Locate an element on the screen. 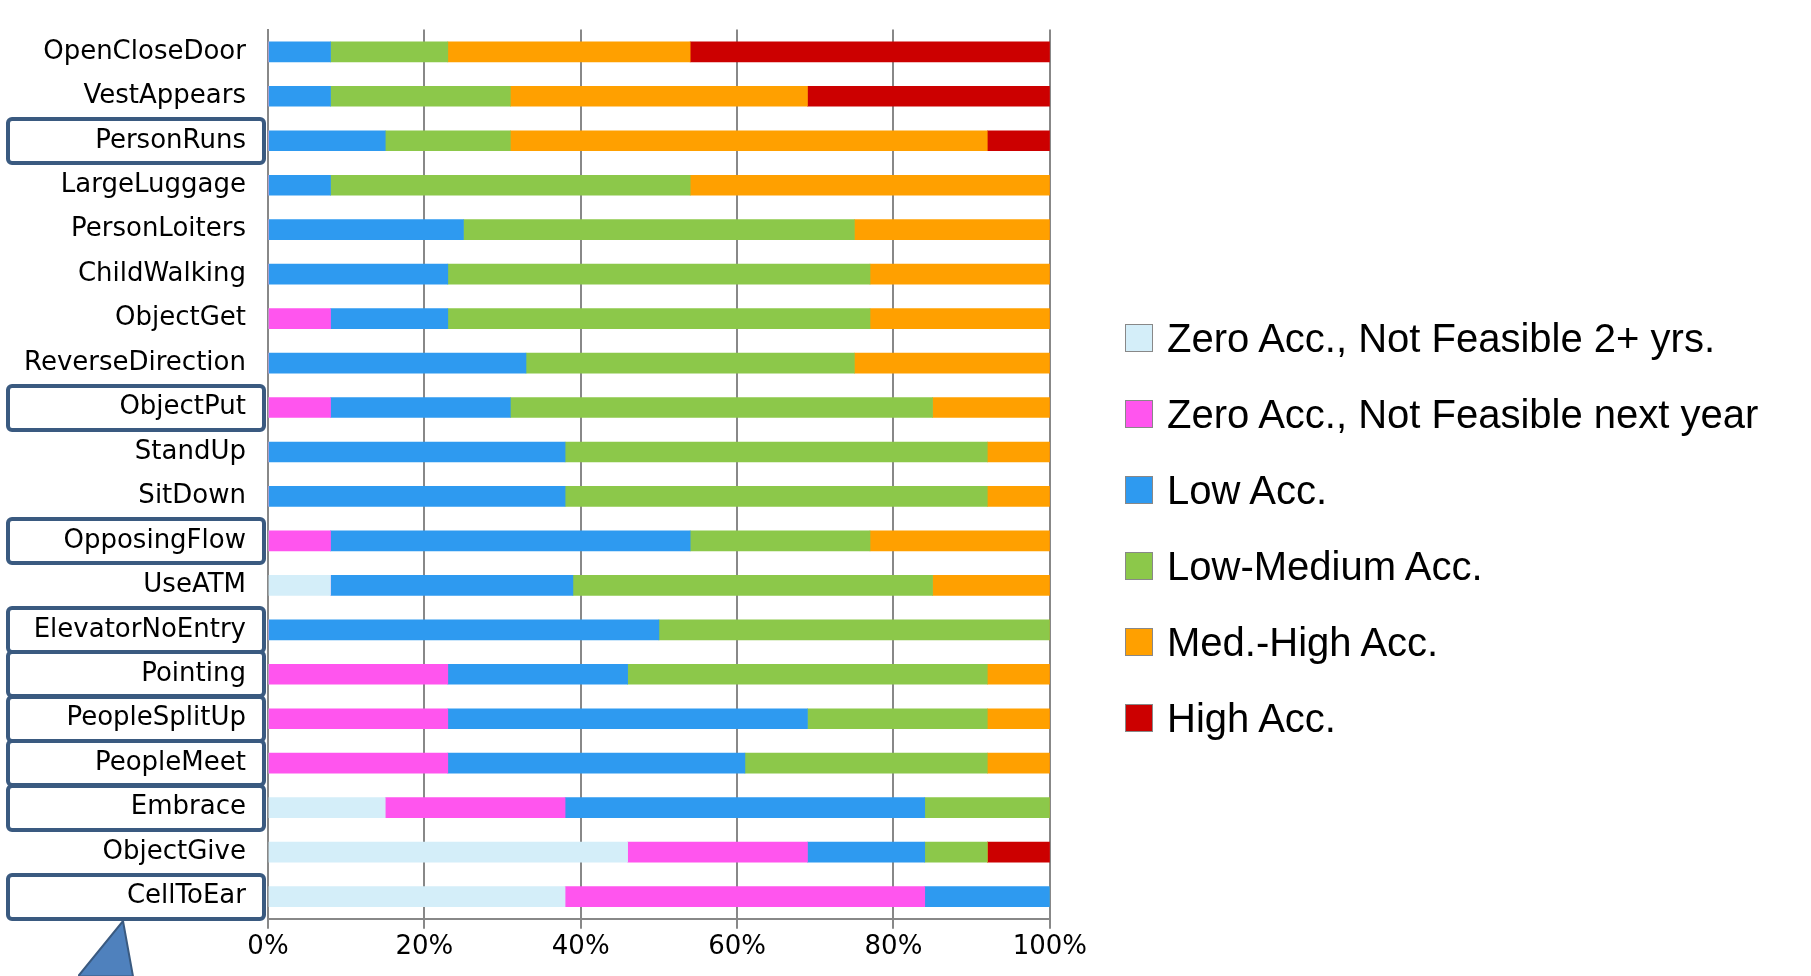 The width and height of the screenshot is (1811, 976). y-tick-label: OpposingFlow is located at coordinates (154, 538).